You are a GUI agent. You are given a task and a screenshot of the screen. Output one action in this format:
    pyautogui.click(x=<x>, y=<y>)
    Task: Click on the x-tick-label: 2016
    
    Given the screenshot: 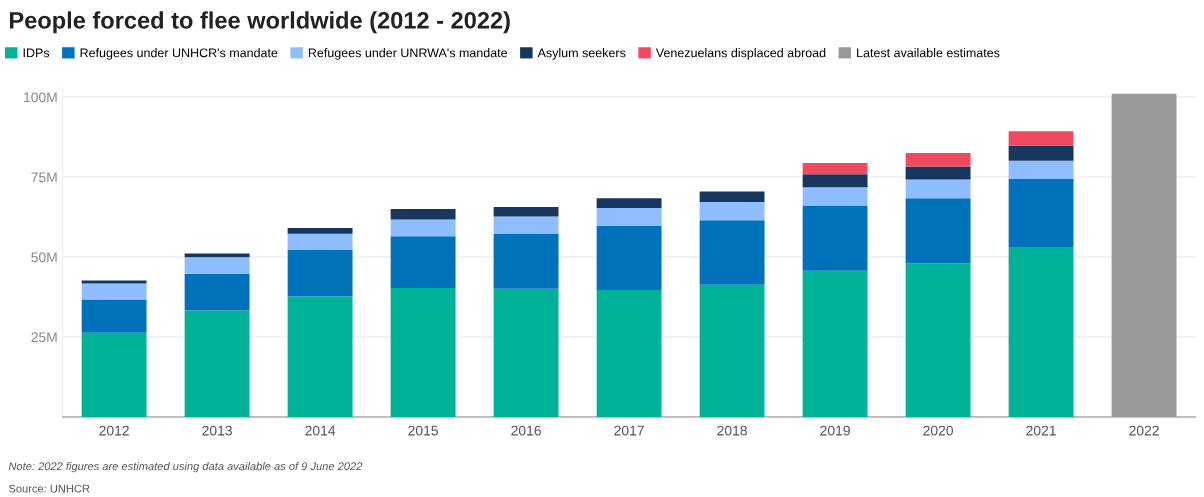 What is the action you would take?
    pyautogui.click(x=526, y=430)
    